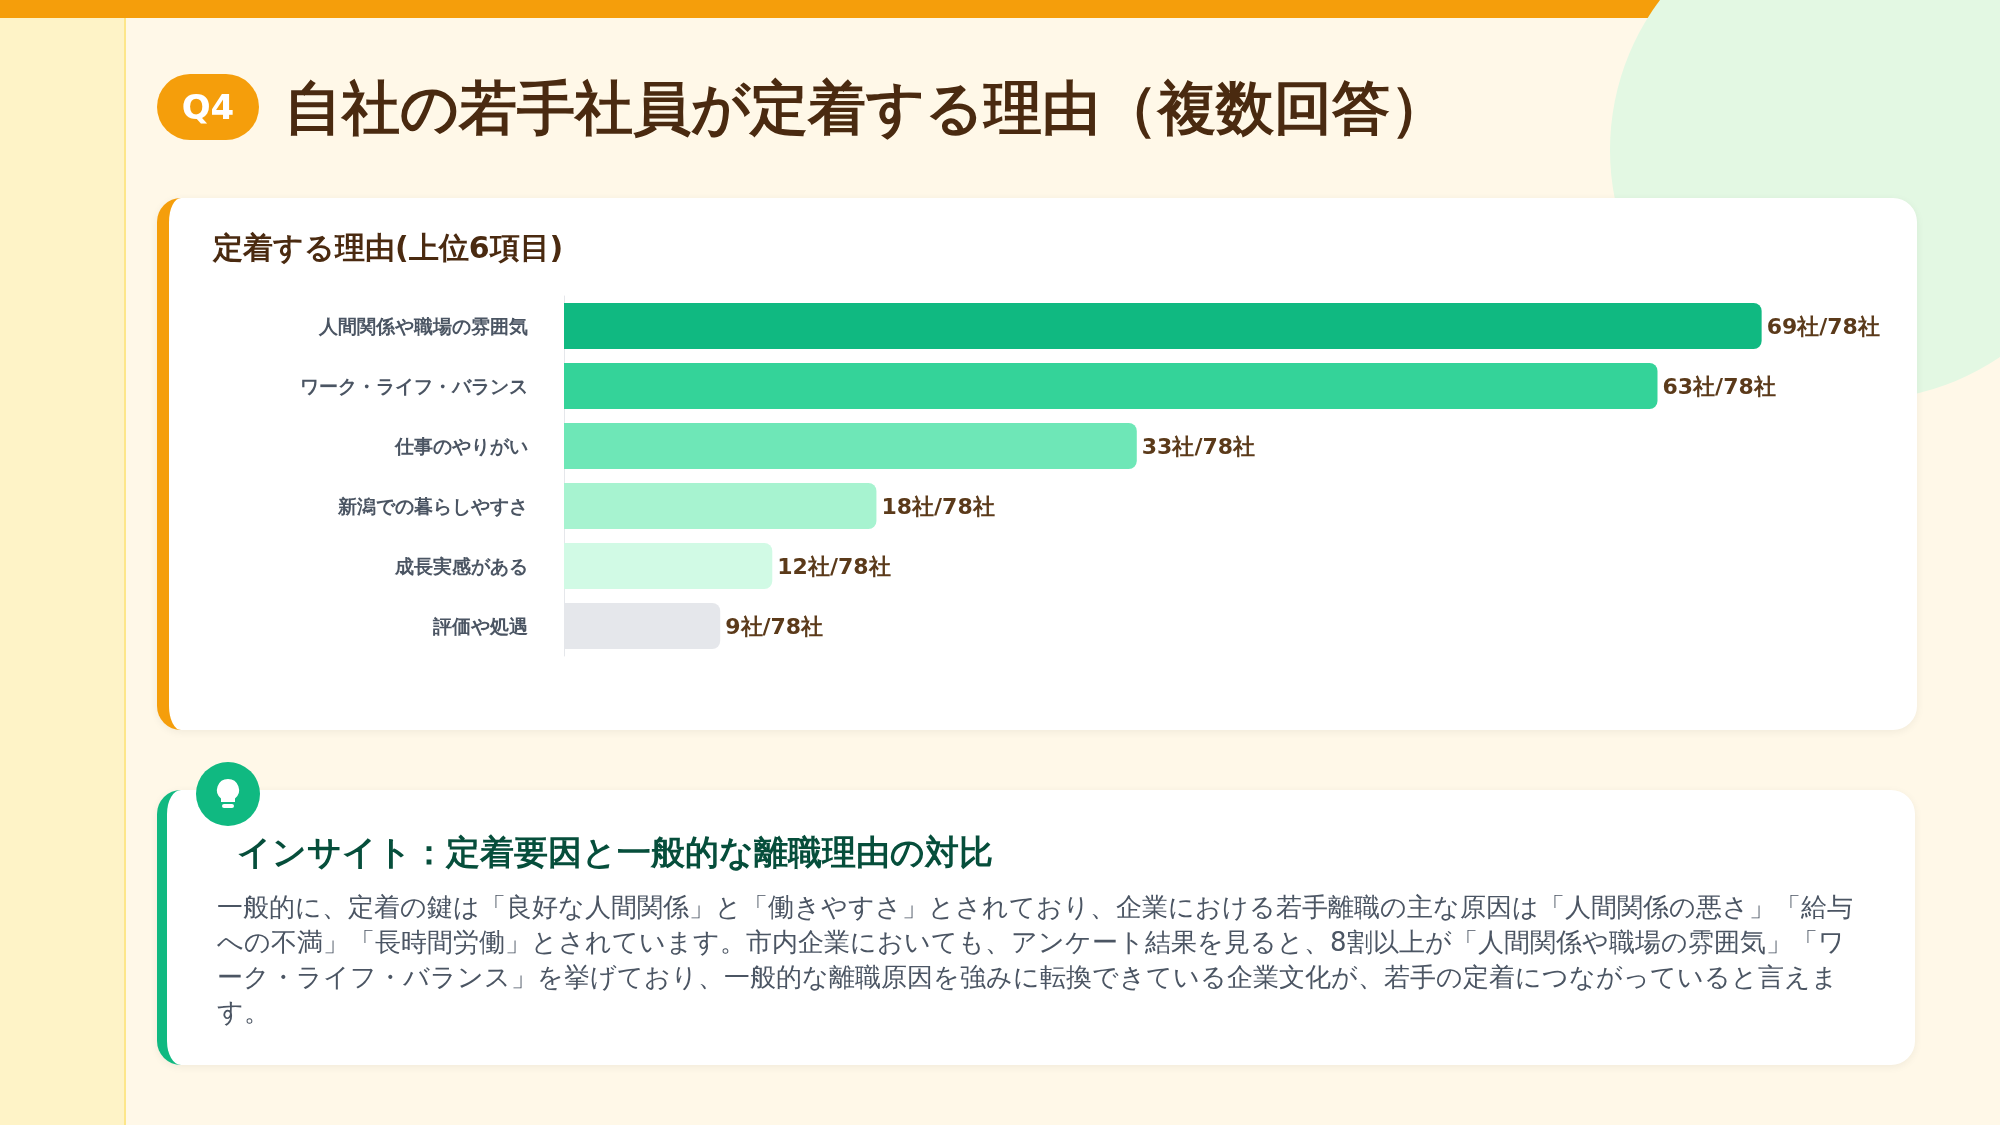  Describe the element at coordinates (423, 326) in the screenshot. I see `y-tick-label: 人間関係や職場の雰囲気` at that location.